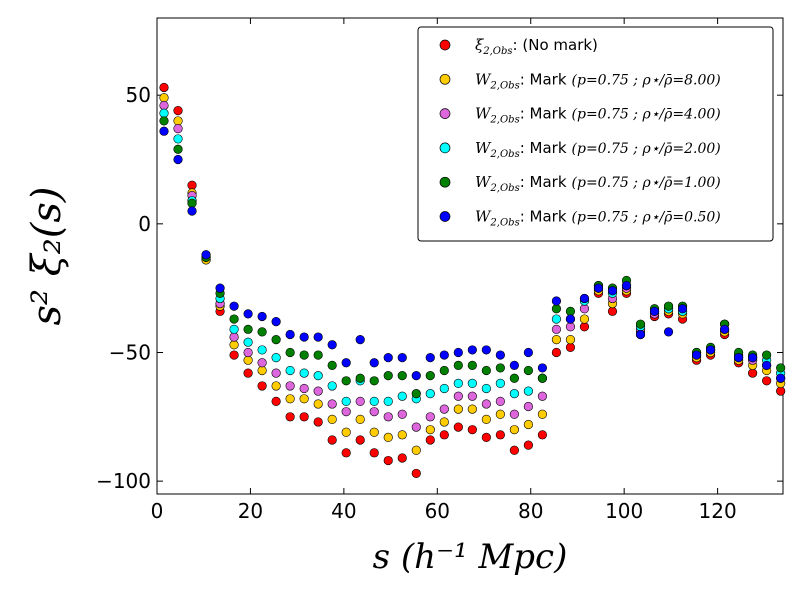  I want to click on legend-text: : Mark, so click(543, 217).